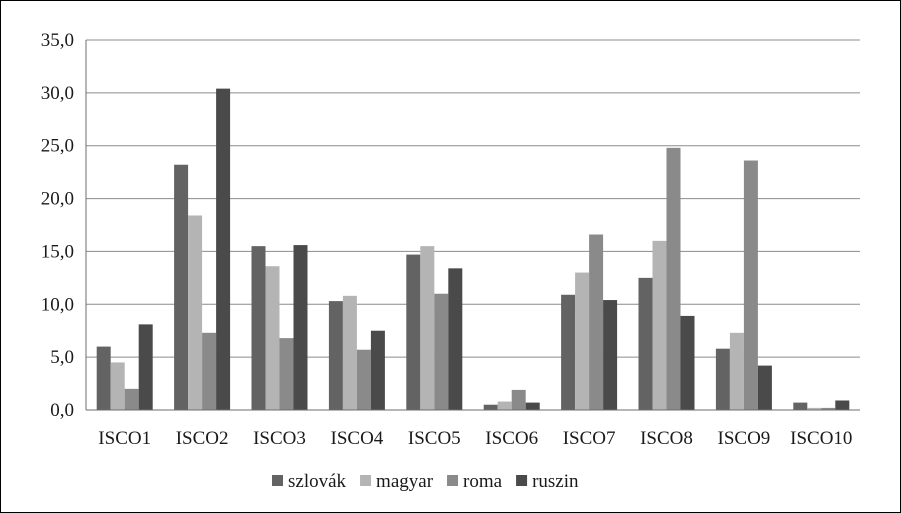  Describe the element at coordinates (434, 438) in the screenshot. I see `x-tick-label: ISCO5` at that location.